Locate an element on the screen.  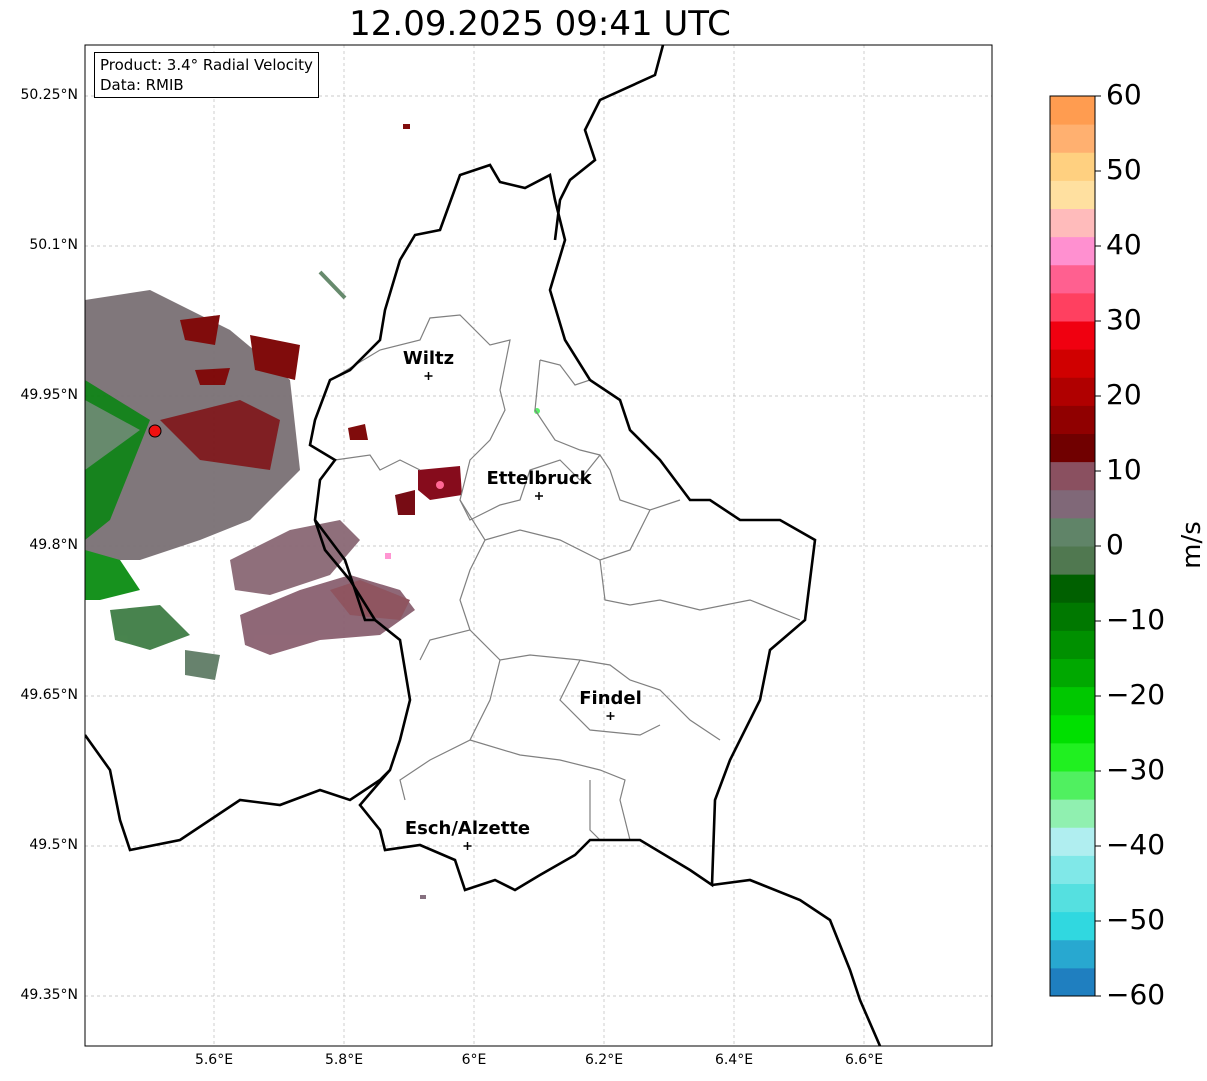
lat-tick-label: 49.5°N is located at coordinates (53, 845).